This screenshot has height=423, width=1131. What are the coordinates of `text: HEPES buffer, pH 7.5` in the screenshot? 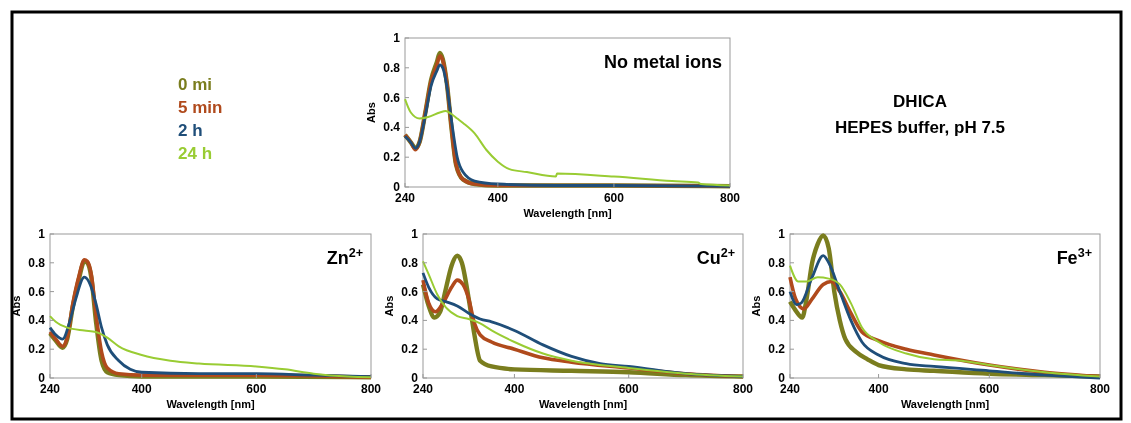 It's located at (920, 127).